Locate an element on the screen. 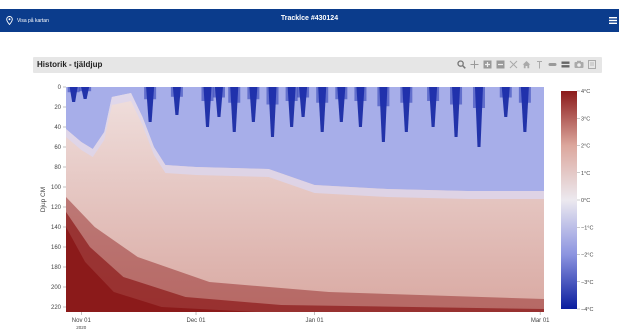  chart-toolbar is located at coordinates (526, 64).